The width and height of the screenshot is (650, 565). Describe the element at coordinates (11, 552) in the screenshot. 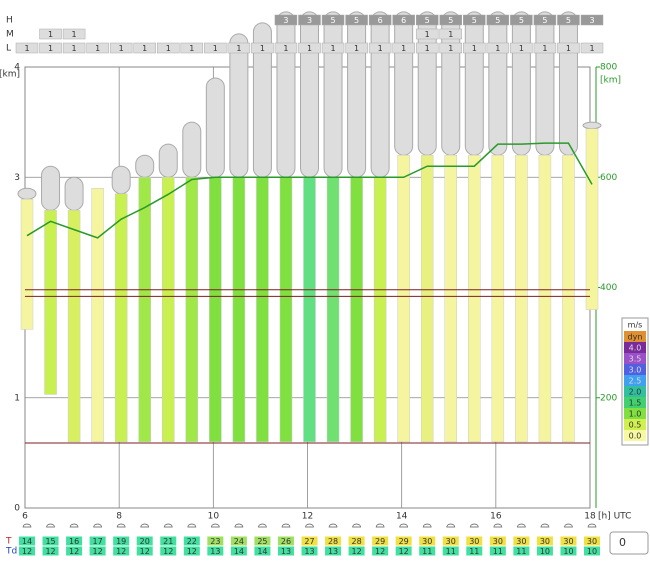

I see `row-label: Td` at that location.